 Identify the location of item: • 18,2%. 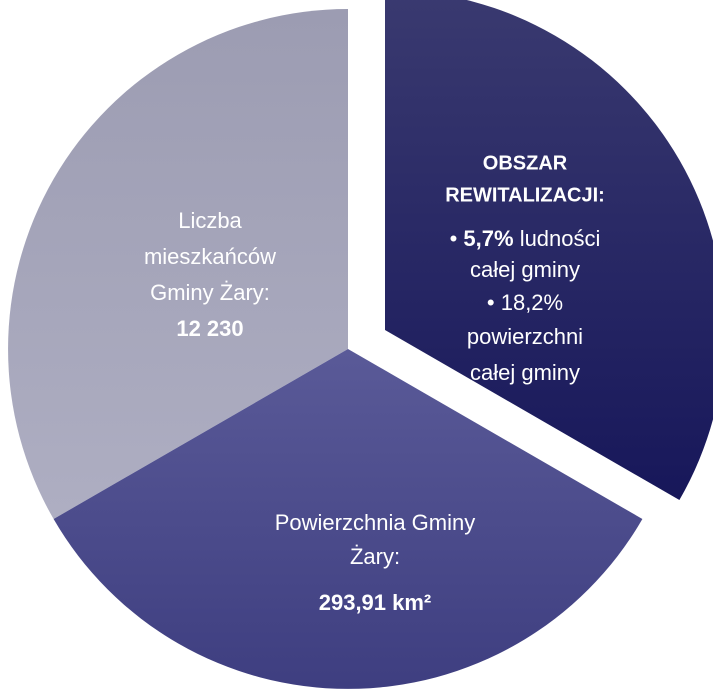
(525, 302).